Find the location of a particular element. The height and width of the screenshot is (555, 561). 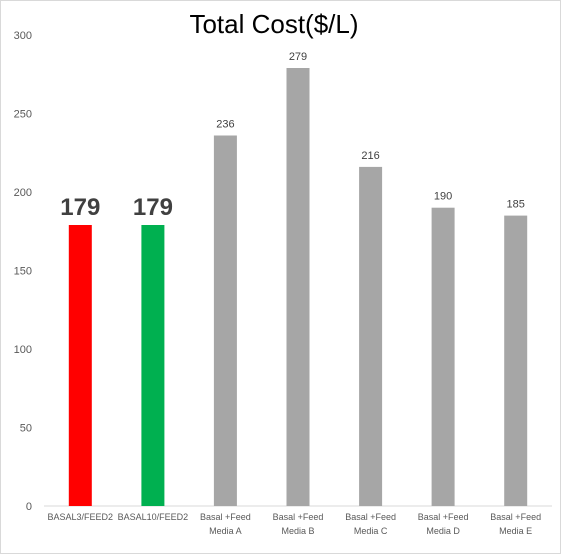

data-label: 216 is located at coordinates (370, 156).